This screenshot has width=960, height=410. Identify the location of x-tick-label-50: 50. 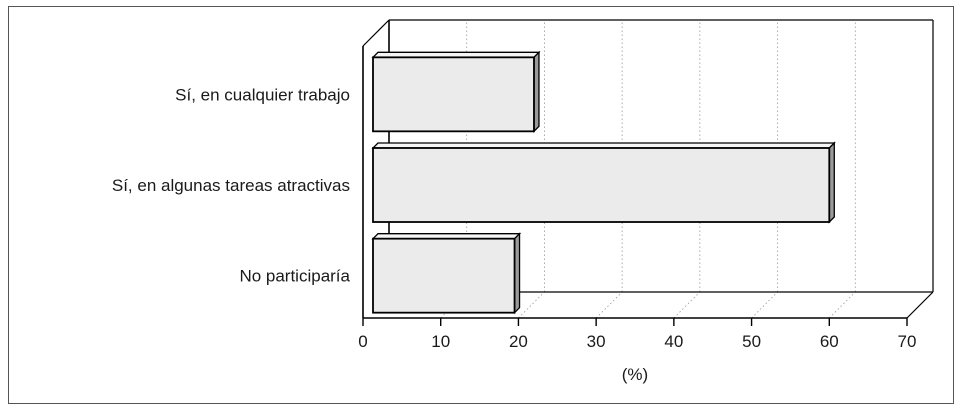
(751, 341).